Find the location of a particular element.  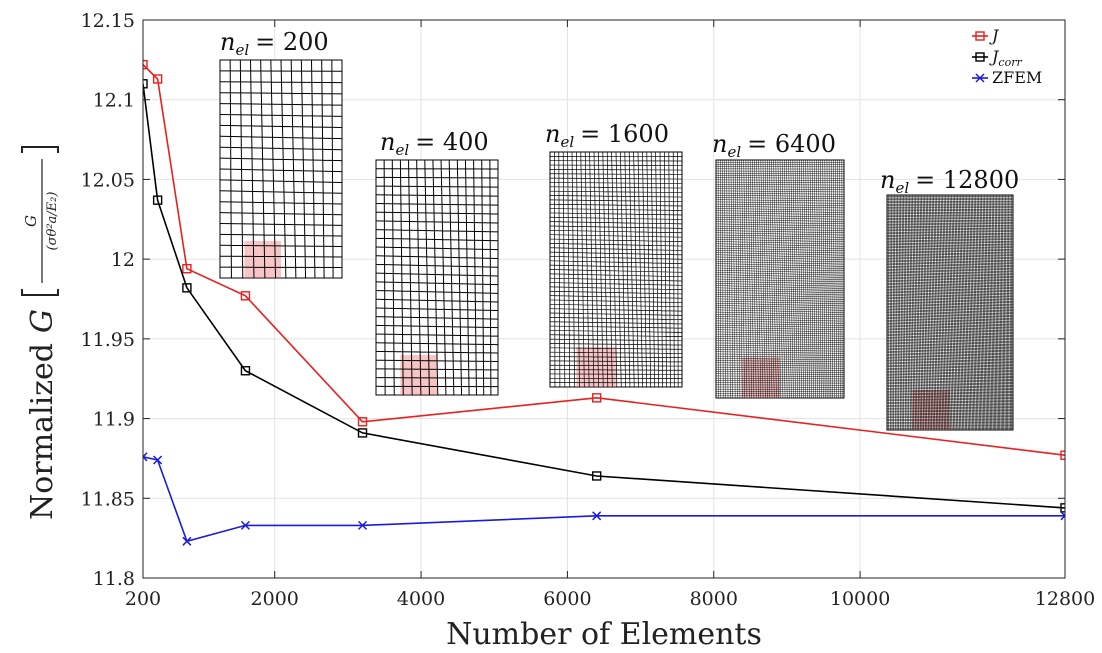

y-axis-title-text: Normalized is located at coordinates (42, 431).